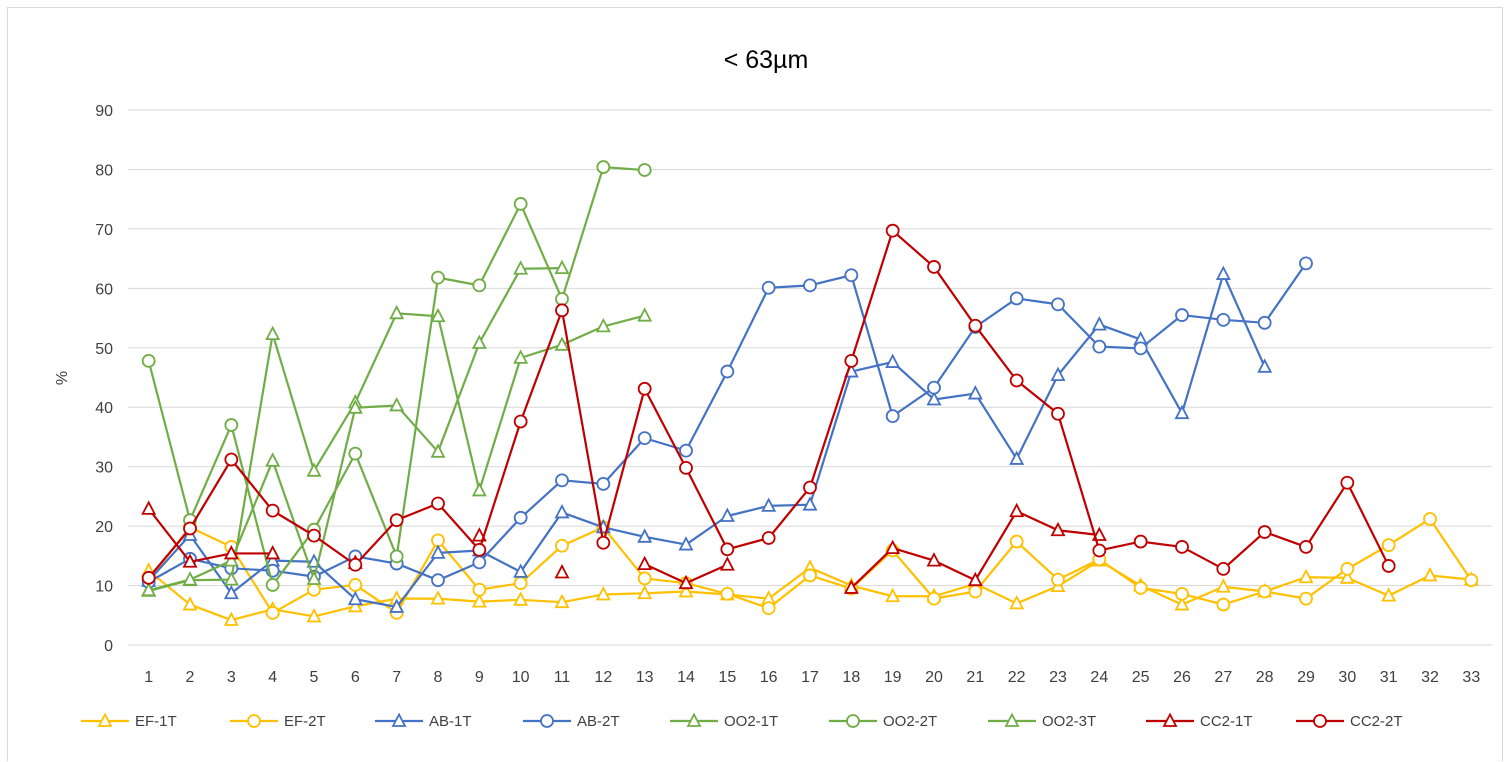 This screenshot has height=762, width=1510. I want to click on x-tick-label: 30, so click(1347, 677).